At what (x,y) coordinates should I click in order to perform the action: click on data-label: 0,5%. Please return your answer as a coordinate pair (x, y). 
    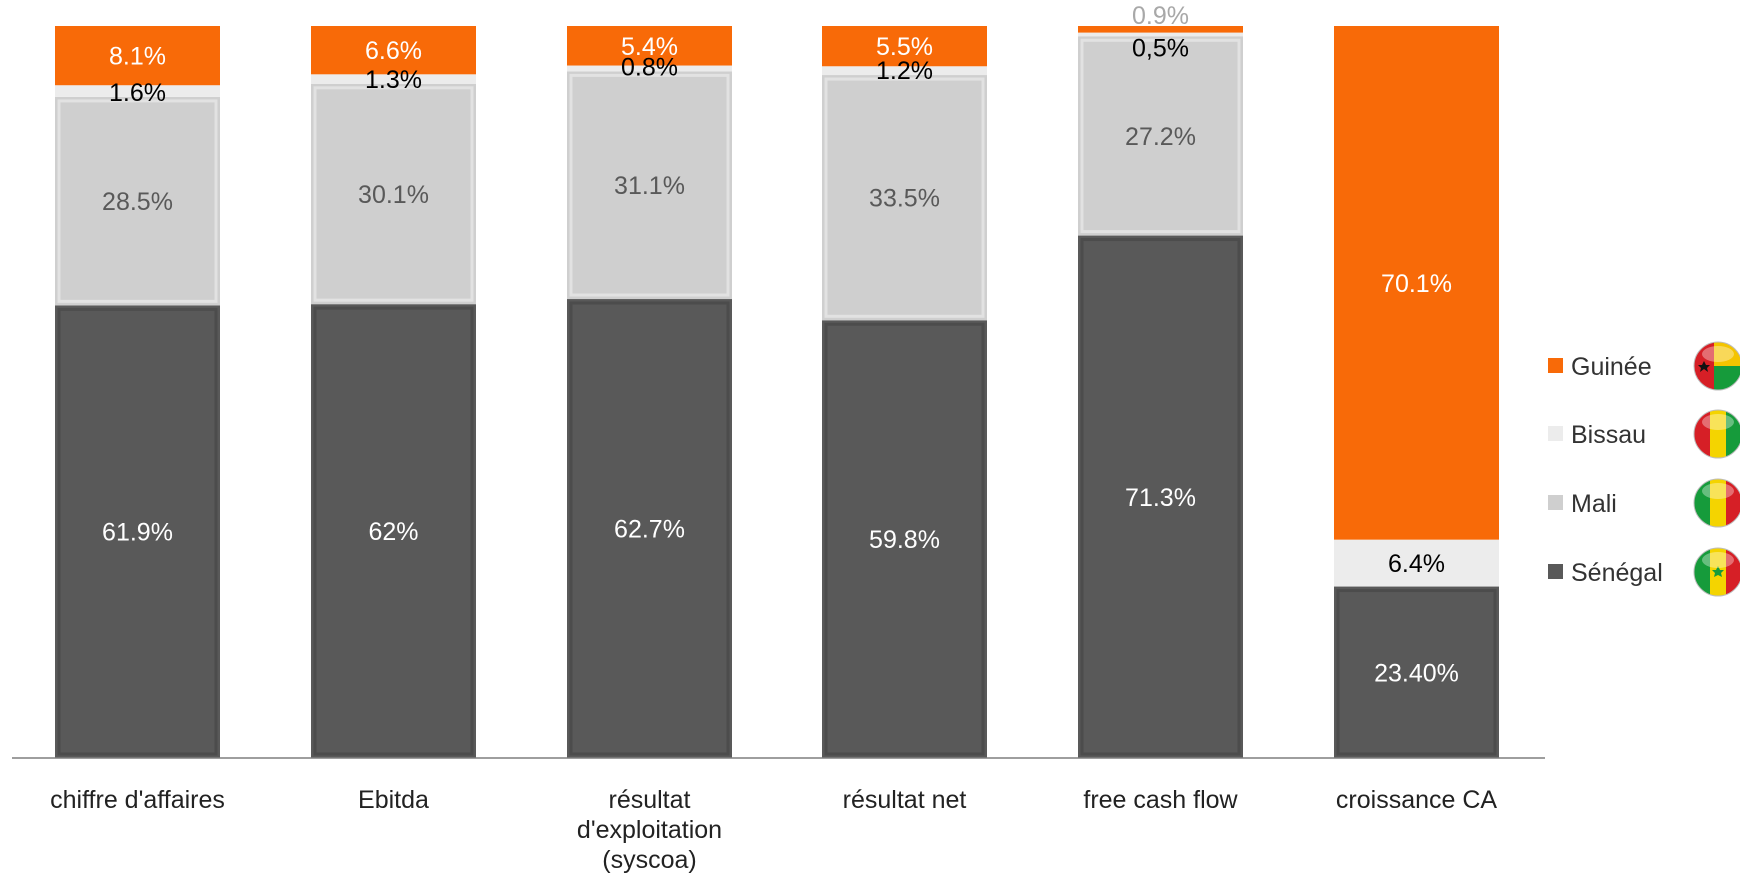
    Looking at the image, I should click on (1160, 49).